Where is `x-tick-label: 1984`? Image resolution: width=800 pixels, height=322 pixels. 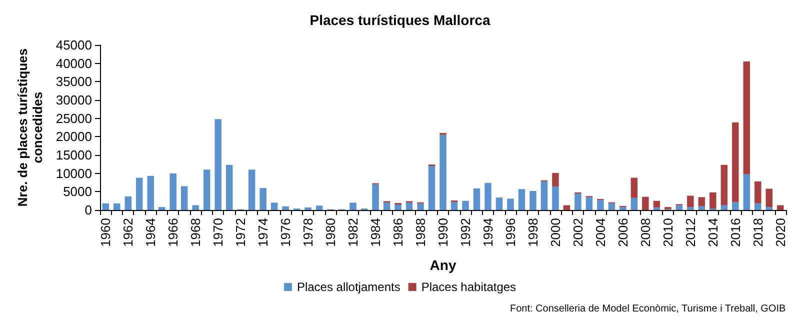 x-tick-label: 1984 is located at coordinates (376, 232).